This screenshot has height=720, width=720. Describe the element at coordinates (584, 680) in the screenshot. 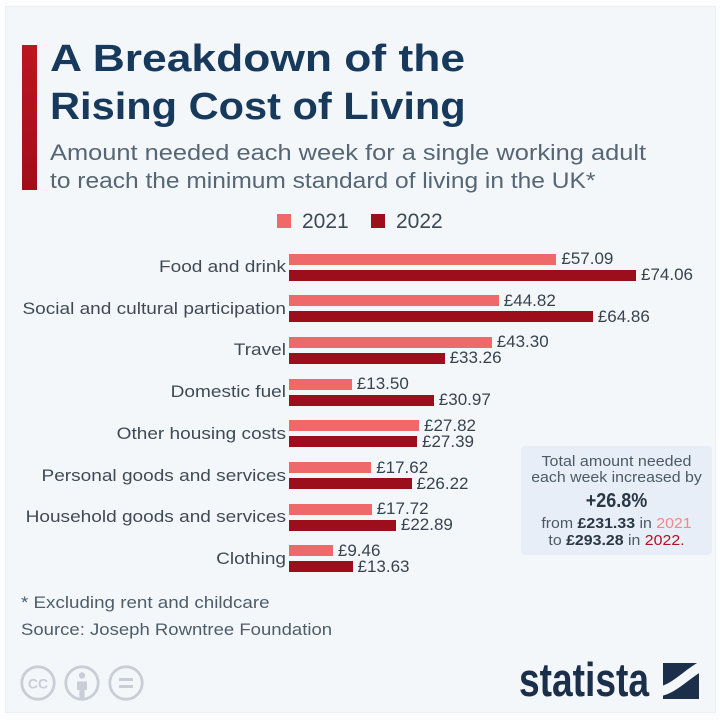

I see `svg-text: statista` at that location.